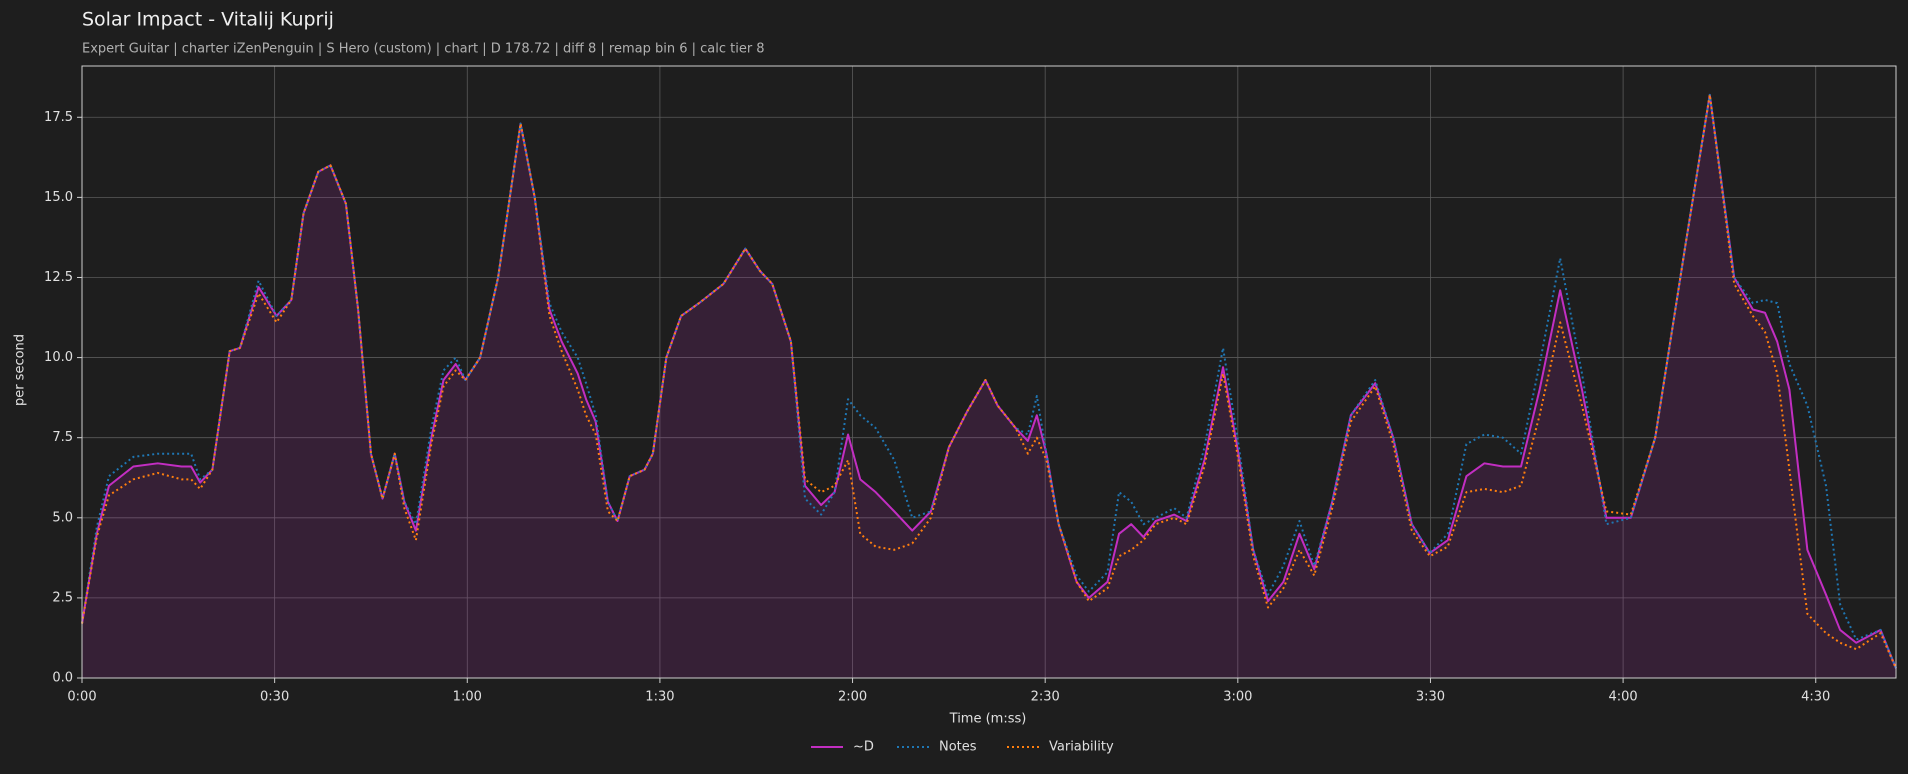  What do you see at coordinates (81, 697) in the screenshot?
I see `x-tick-label: 0:00` at bounding box center [81, 697].